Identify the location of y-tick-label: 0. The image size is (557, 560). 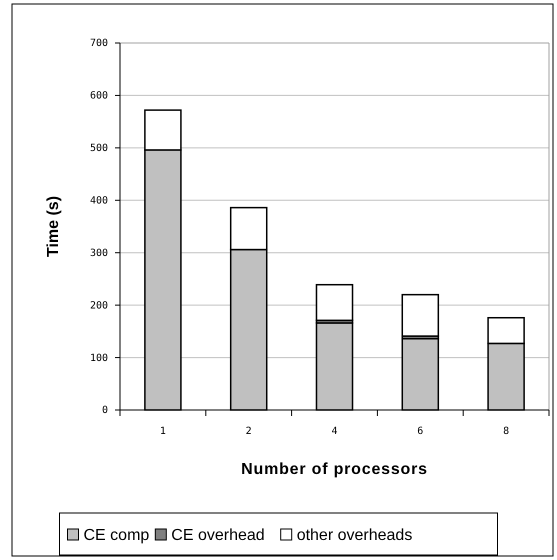
(105, 410).